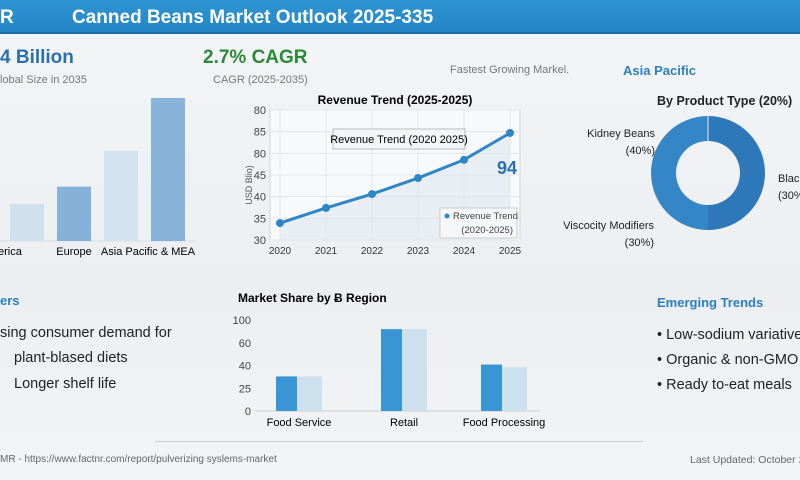 Image resolution: width=800 pixels, height=480 pixels. What do you see at coordinates (478, 223) in the screenshot?
I see `legend-box` at bounding box center [478, 223].